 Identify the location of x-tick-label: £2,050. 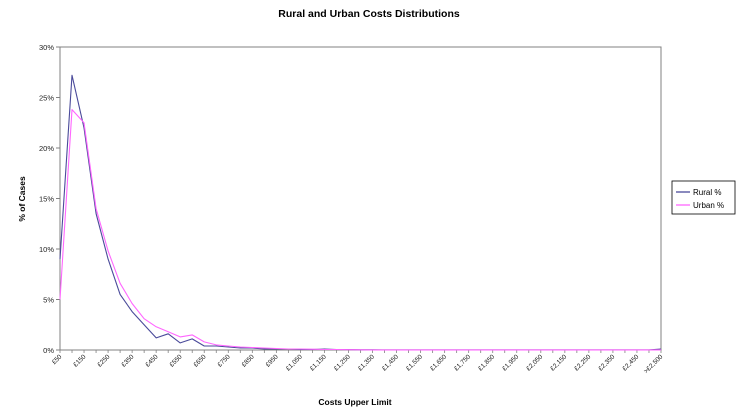
(534, 362).